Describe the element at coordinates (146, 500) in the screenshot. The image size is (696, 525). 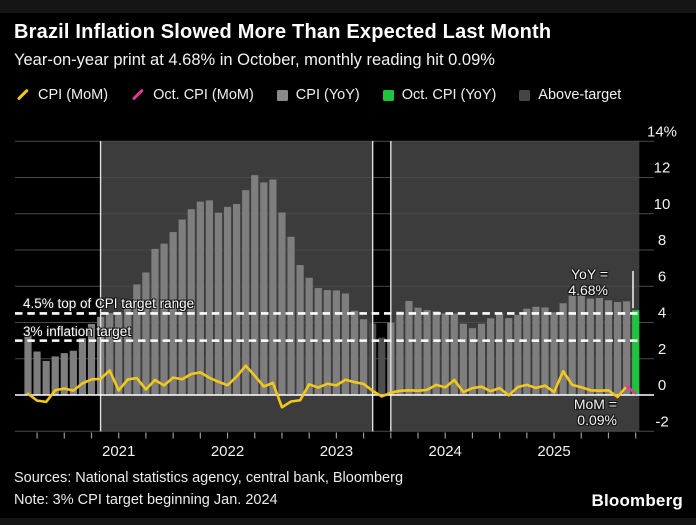
I see `note-text: Note: 3% CPI target beginning Jan. 2024` at that location.